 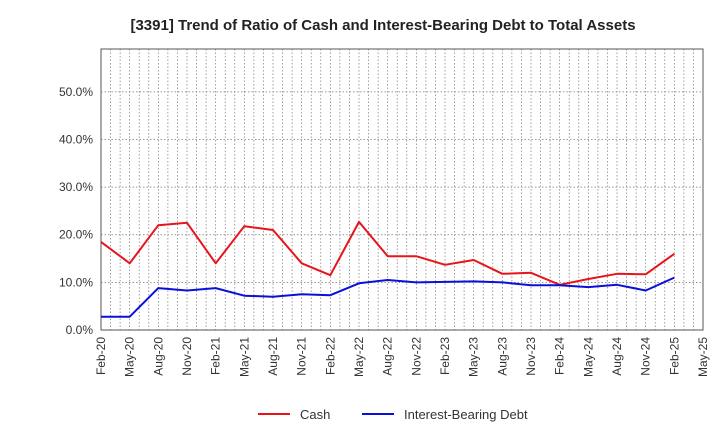 What do you see at coordinates (617, 356) in the screenshot?
I see `x-tick-label: Aug-24` at bounding box center [617, 356].